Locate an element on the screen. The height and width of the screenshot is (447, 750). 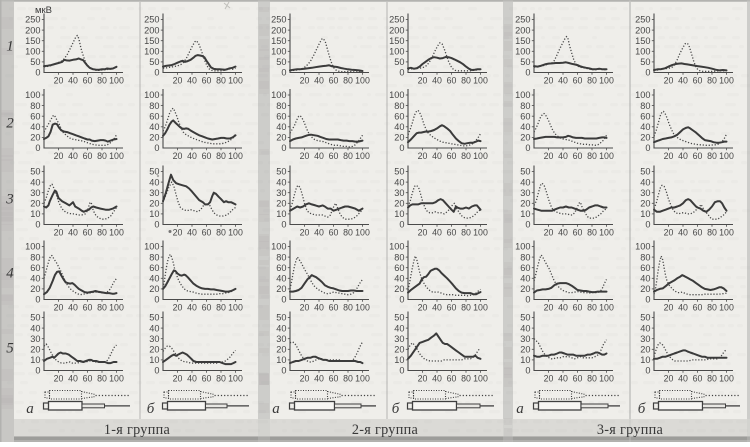
svg-text: мкВ is located at coordinates (43, 10).